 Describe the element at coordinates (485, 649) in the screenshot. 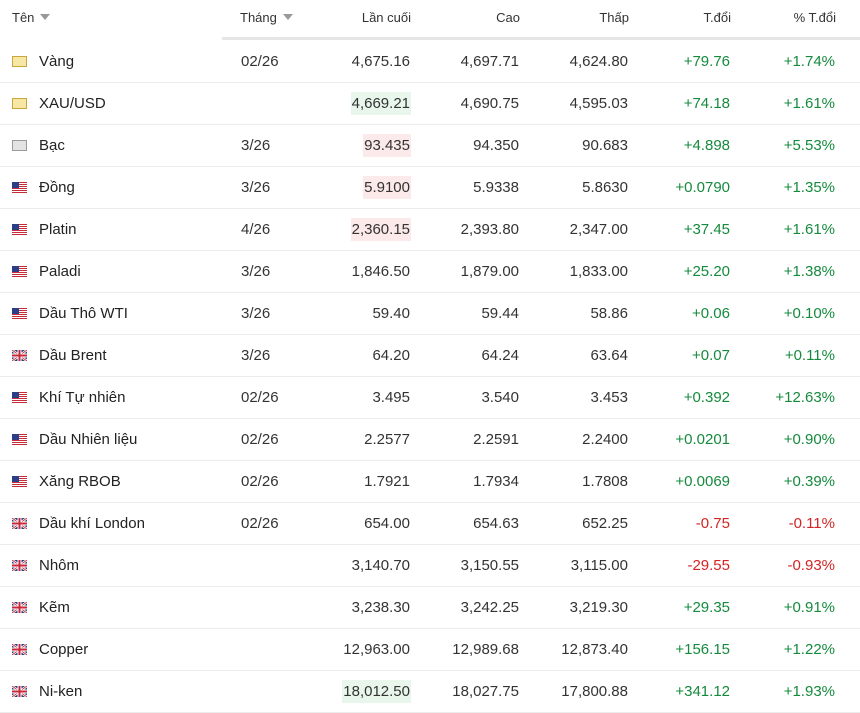

I see `cell-high: 12,989.68` at that location.